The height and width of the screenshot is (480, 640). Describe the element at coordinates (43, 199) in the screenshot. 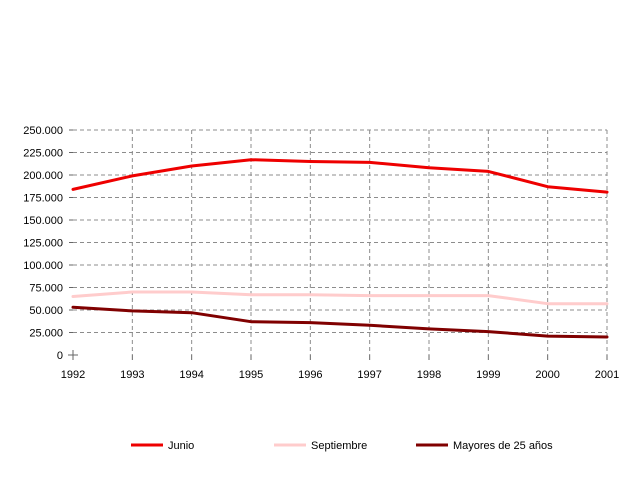

I see `y-tick-label: 175.000` at that location.